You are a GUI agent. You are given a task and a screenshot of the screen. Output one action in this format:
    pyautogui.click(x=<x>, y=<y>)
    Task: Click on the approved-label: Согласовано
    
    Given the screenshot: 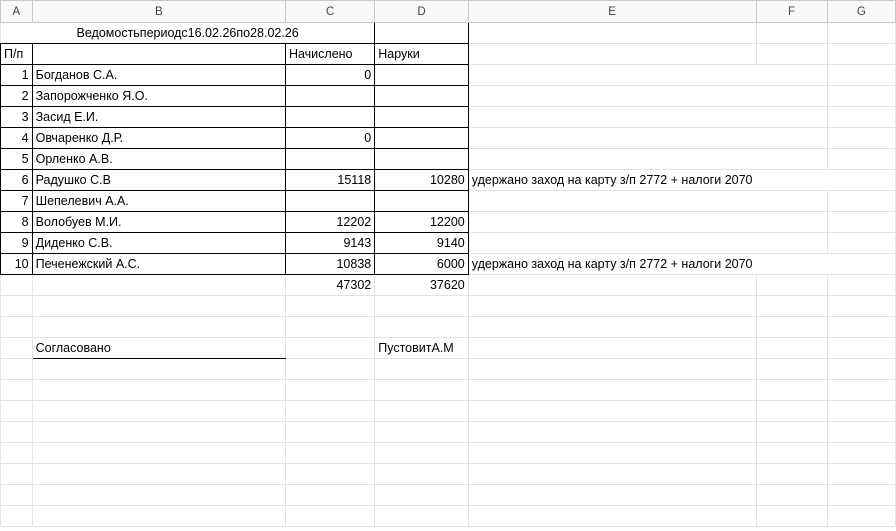 What is the action you would take?
    pyautogui.click(x=158, y=348)
    